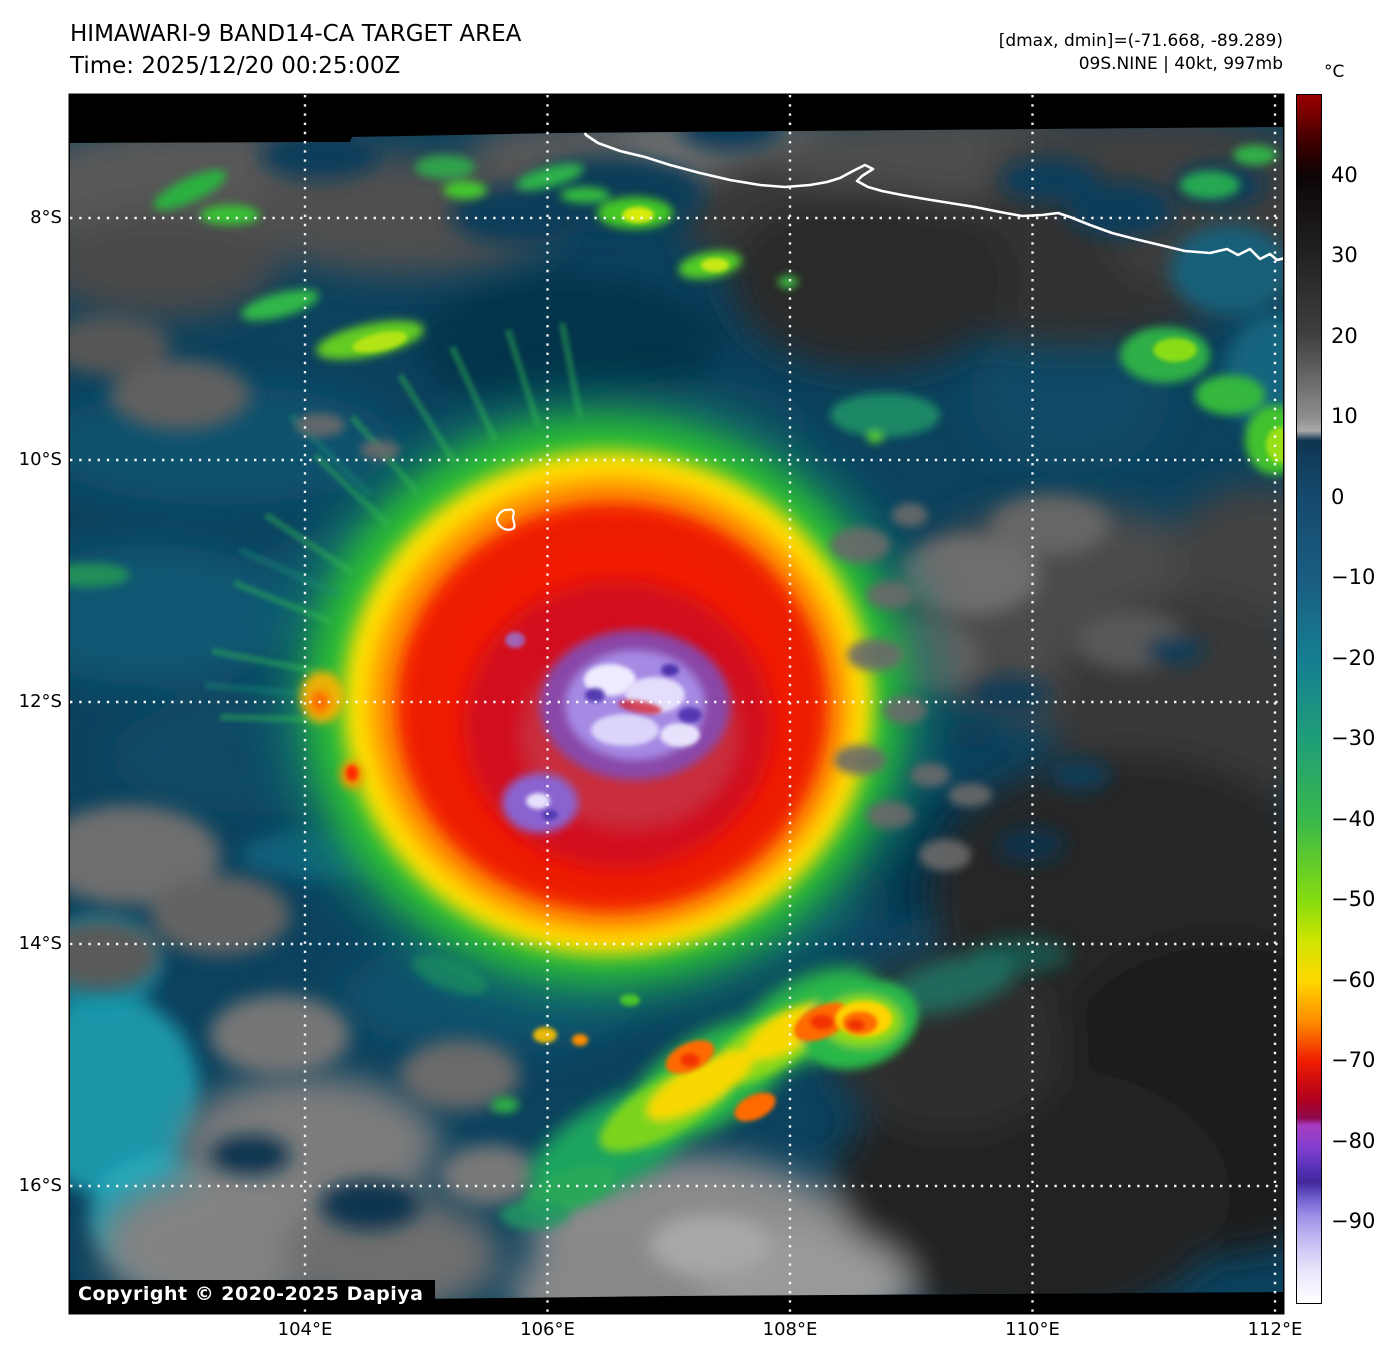  Describe the element at coordinates (1334, 72) in the screenshot. I see `colorbar-unit-label: °C` at that location.